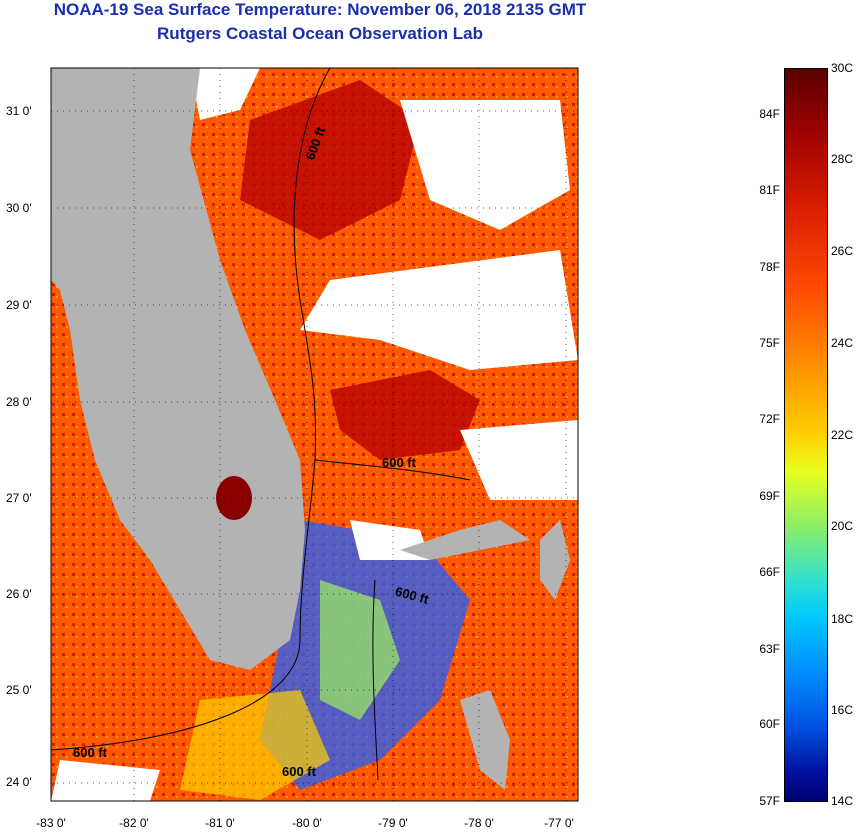 The height and width of the screenshot is (832, 865). I want to click on lon-label: -79 0', so click(393, 823).